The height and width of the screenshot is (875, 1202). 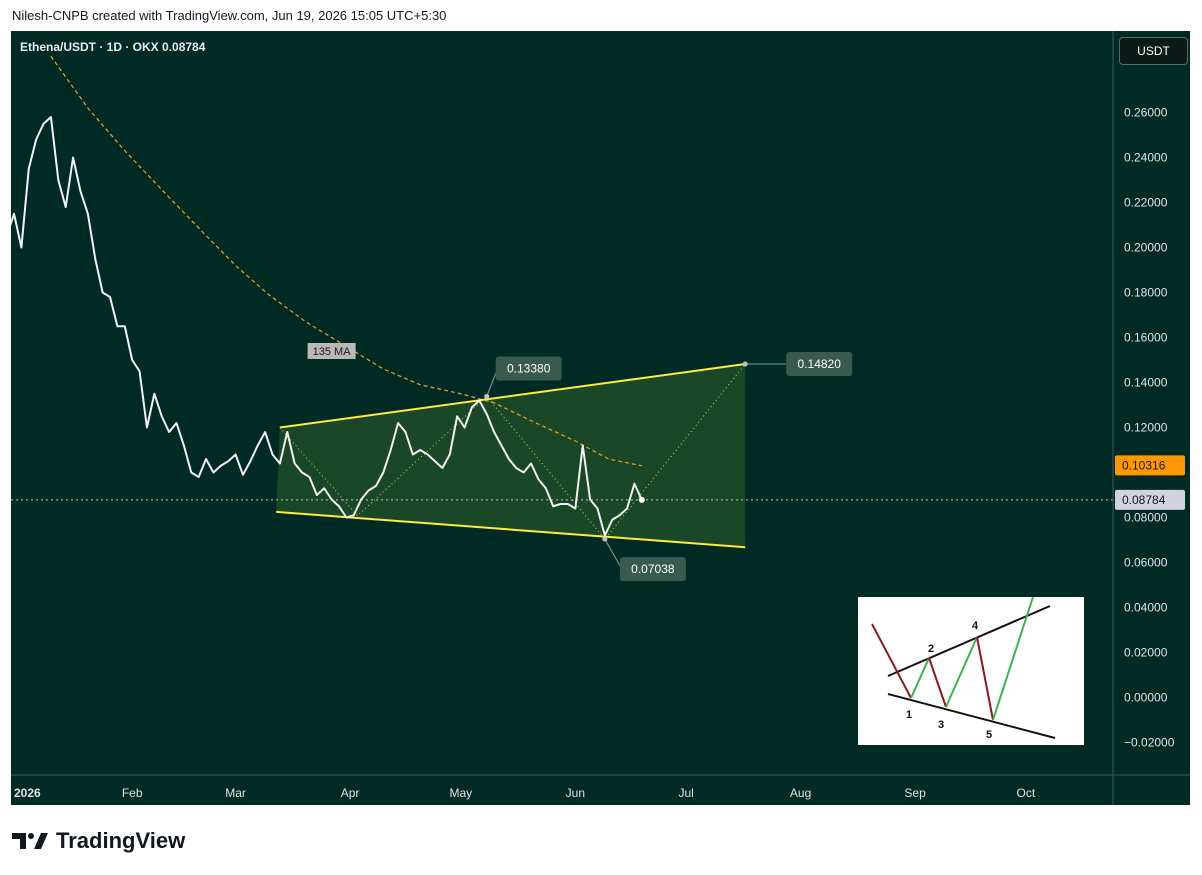 What do you see at coordinates (975, 626) in the screenshot?
I see `inset-wave-label: 4` at bounding box center [975, 626].